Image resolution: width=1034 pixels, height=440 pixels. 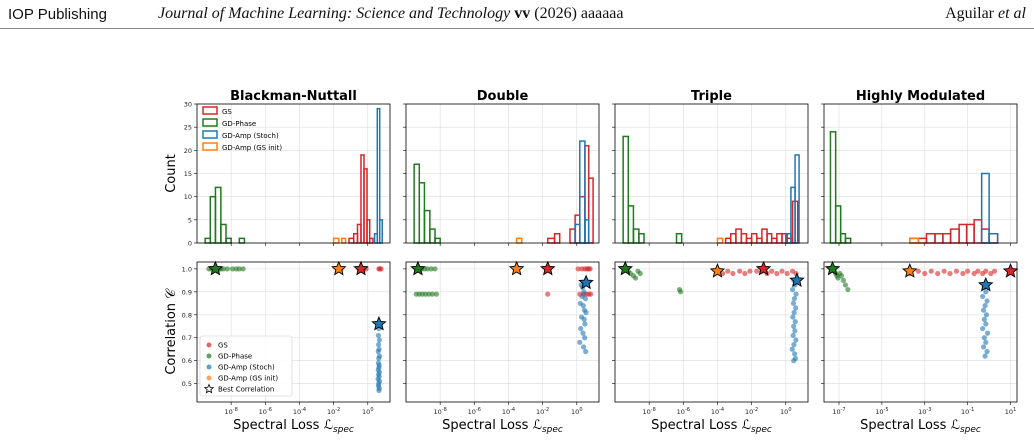 What do you see at coordinates (1012, 13) in the screenshot?
I see `author-suffix: et al` at bounding box center [1012, 13].